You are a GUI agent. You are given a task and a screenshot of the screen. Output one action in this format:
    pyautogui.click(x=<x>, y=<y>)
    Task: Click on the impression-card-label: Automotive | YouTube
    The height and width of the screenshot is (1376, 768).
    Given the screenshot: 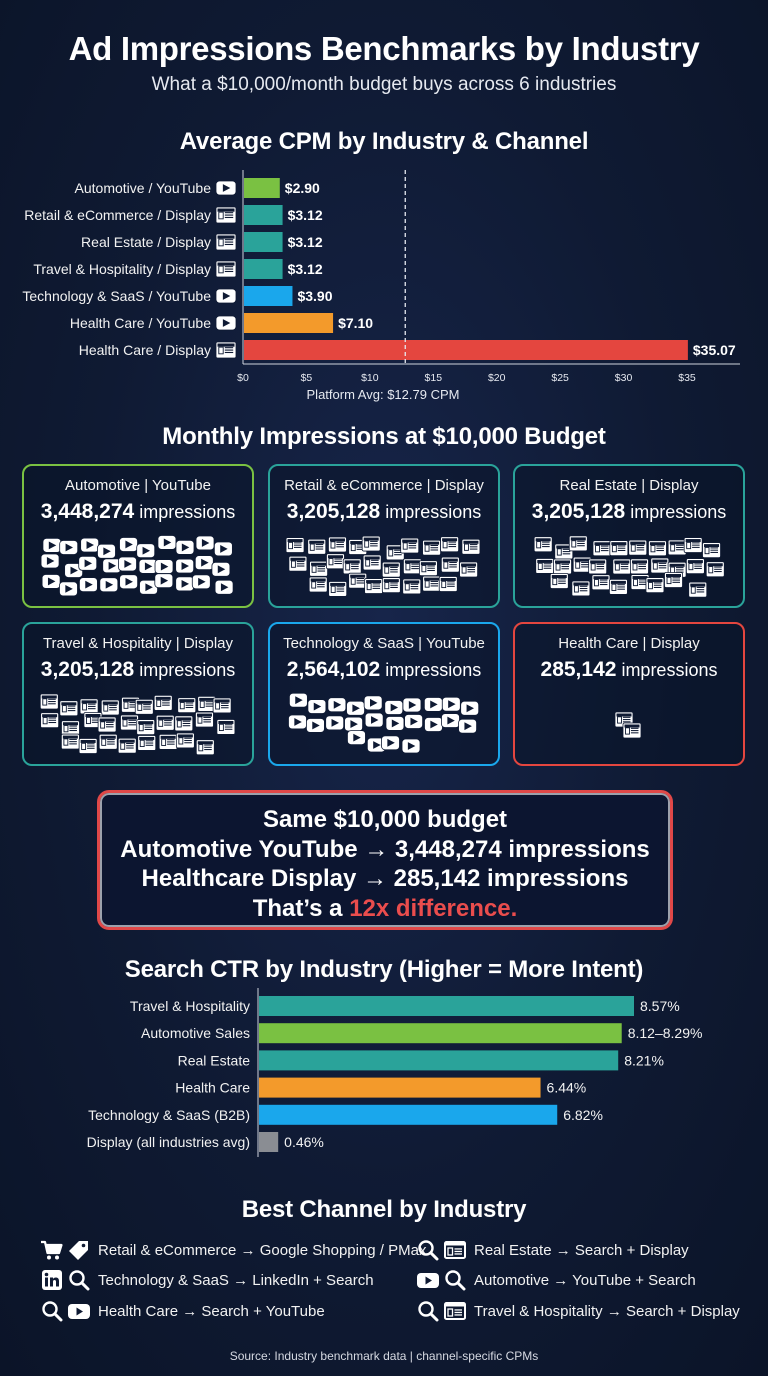 What is the action you would take?
    pyautogui.click(x=138, y=485)
    